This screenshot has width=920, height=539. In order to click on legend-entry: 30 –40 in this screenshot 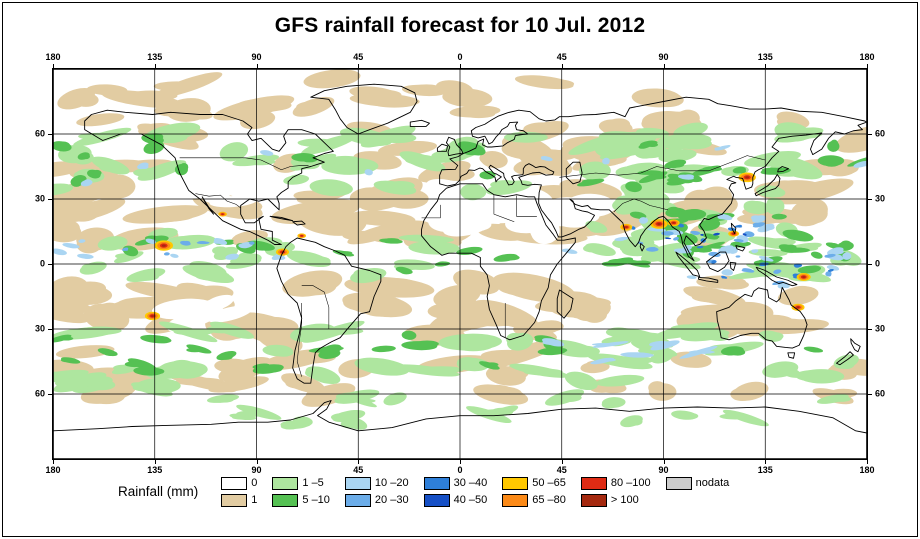, I will do `click(455, 483)`.